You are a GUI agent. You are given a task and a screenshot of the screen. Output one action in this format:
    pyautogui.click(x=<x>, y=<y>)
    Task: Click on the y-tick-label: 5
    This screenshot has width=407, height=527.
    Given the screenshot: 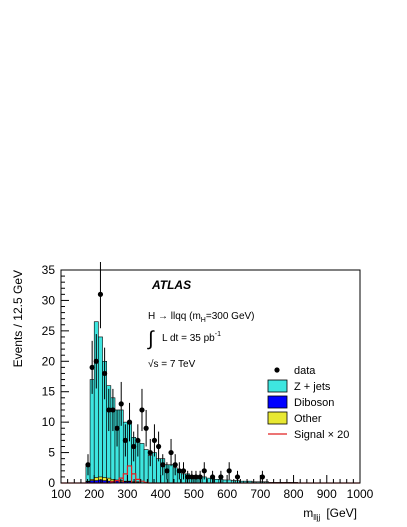 What is the action you would take?
    pyautogui.click(x=51, y=453)
    